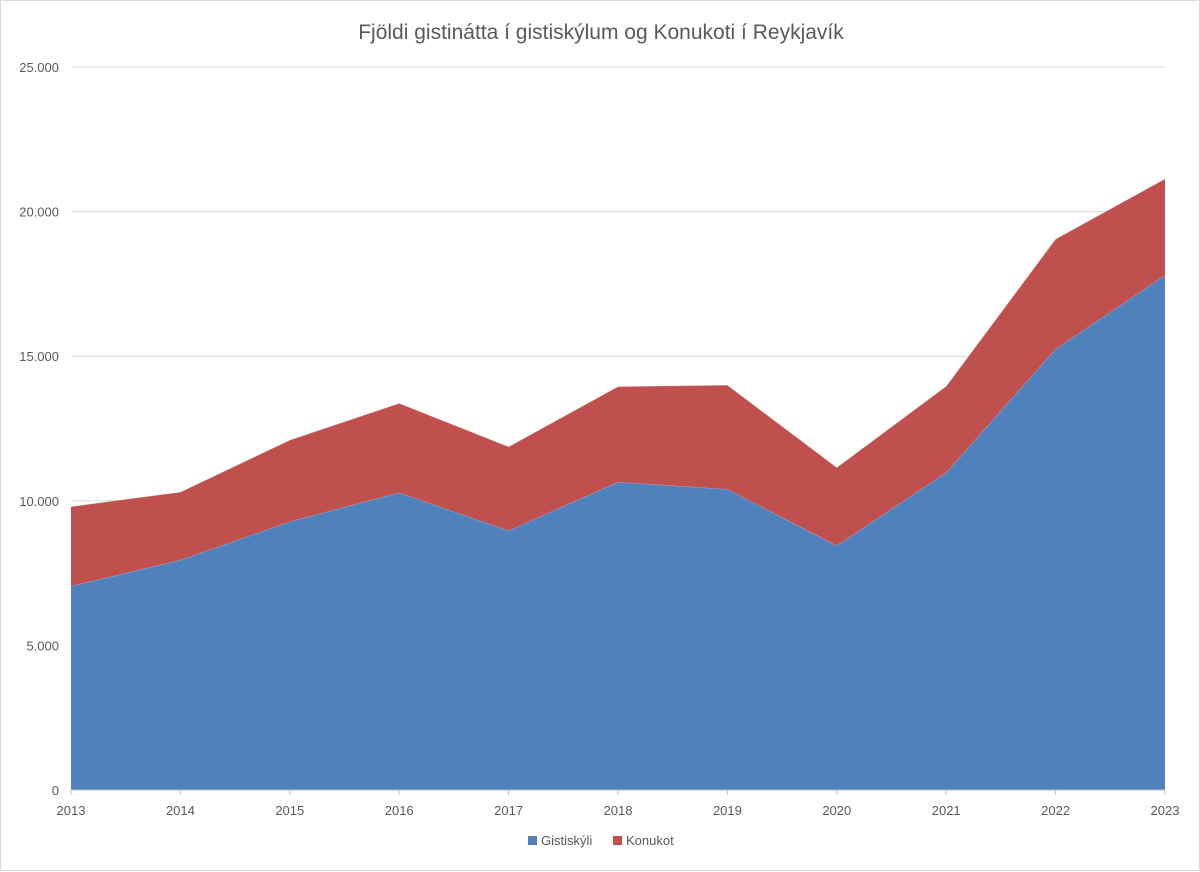 The height and width of the screenshot is (872, 1200). I want to click on x-tick-label: 2023, so click(1165, 810).